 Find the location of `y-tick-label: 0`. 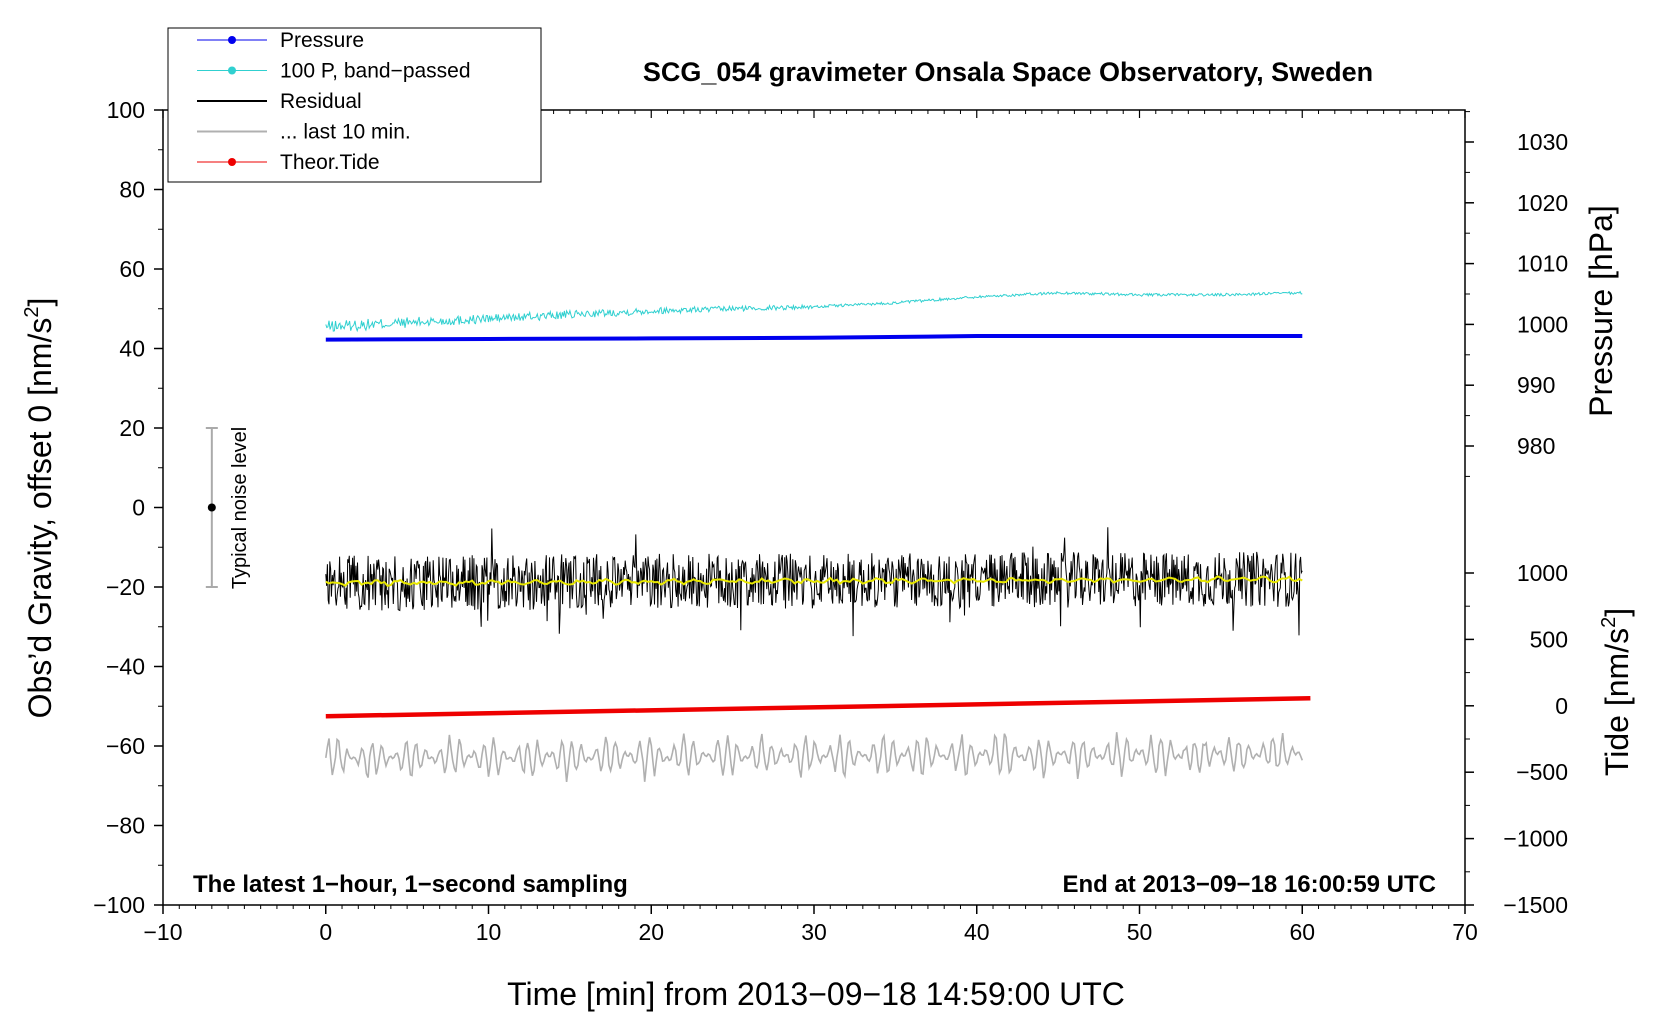

y-tick-label: 0 is located at coordinates (138, 508).